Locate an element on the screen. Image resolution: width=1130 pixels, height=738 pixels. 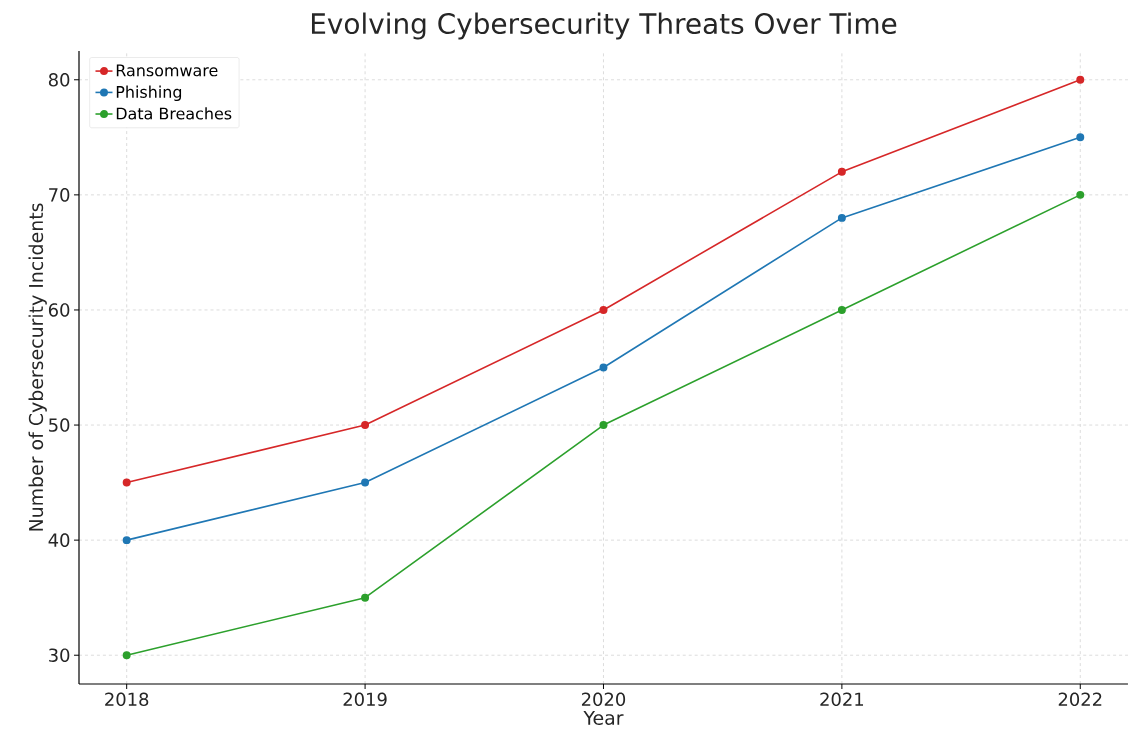
y-tick-label: 50 is located at coordinates (59, 425).